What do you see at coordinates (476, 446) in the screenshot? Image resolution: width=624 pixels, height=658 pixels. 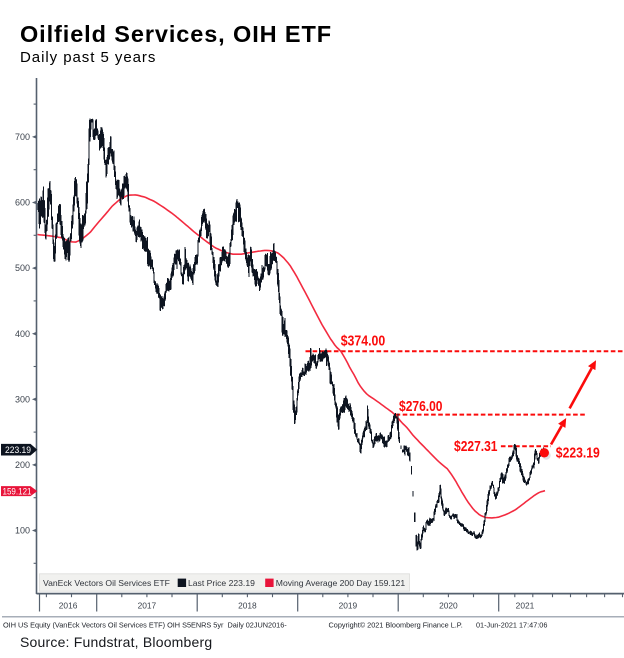 I see `svg-text: $227.31` at bounding box center [476, 446].